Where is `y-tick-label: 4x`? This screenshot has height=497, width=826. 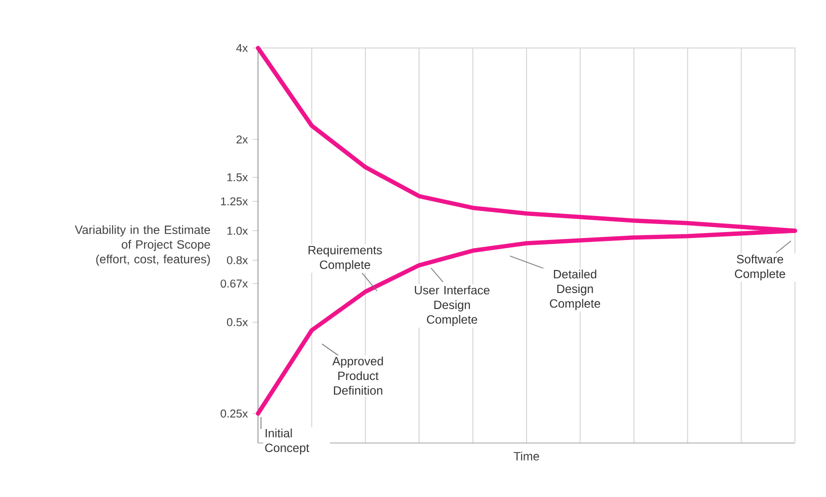 y-tick-label: 4x is located at coordinates (242, 48).